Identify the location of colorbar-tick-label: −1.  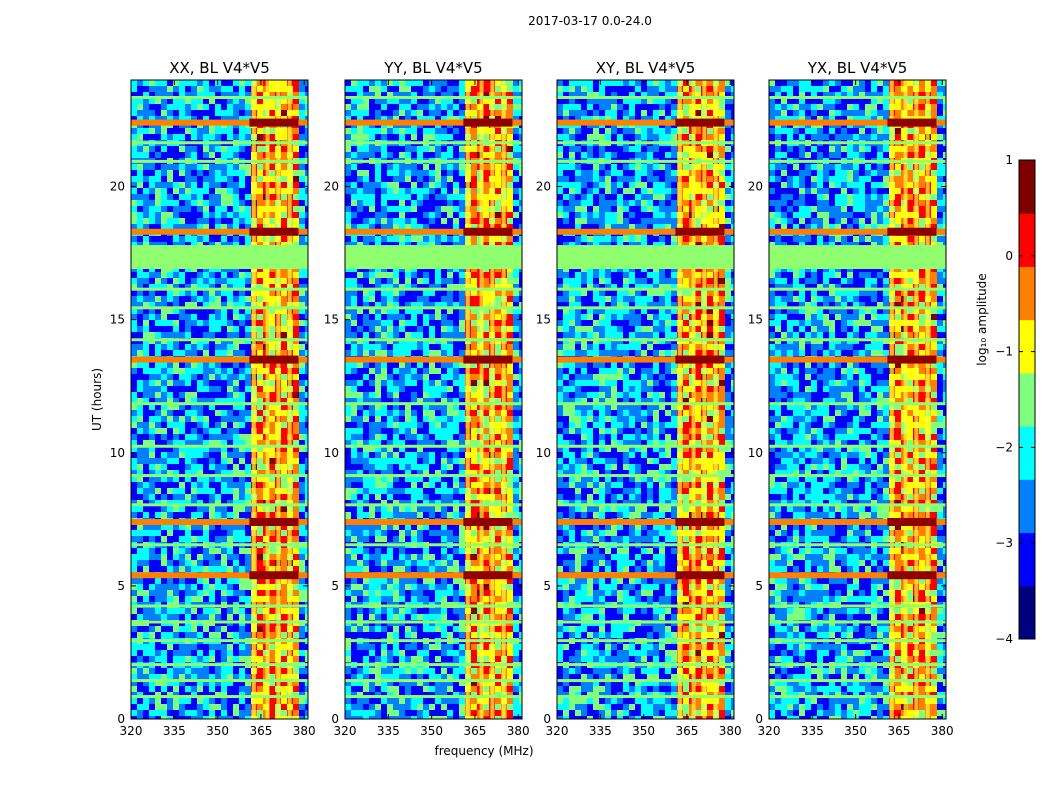
(1004, 352).